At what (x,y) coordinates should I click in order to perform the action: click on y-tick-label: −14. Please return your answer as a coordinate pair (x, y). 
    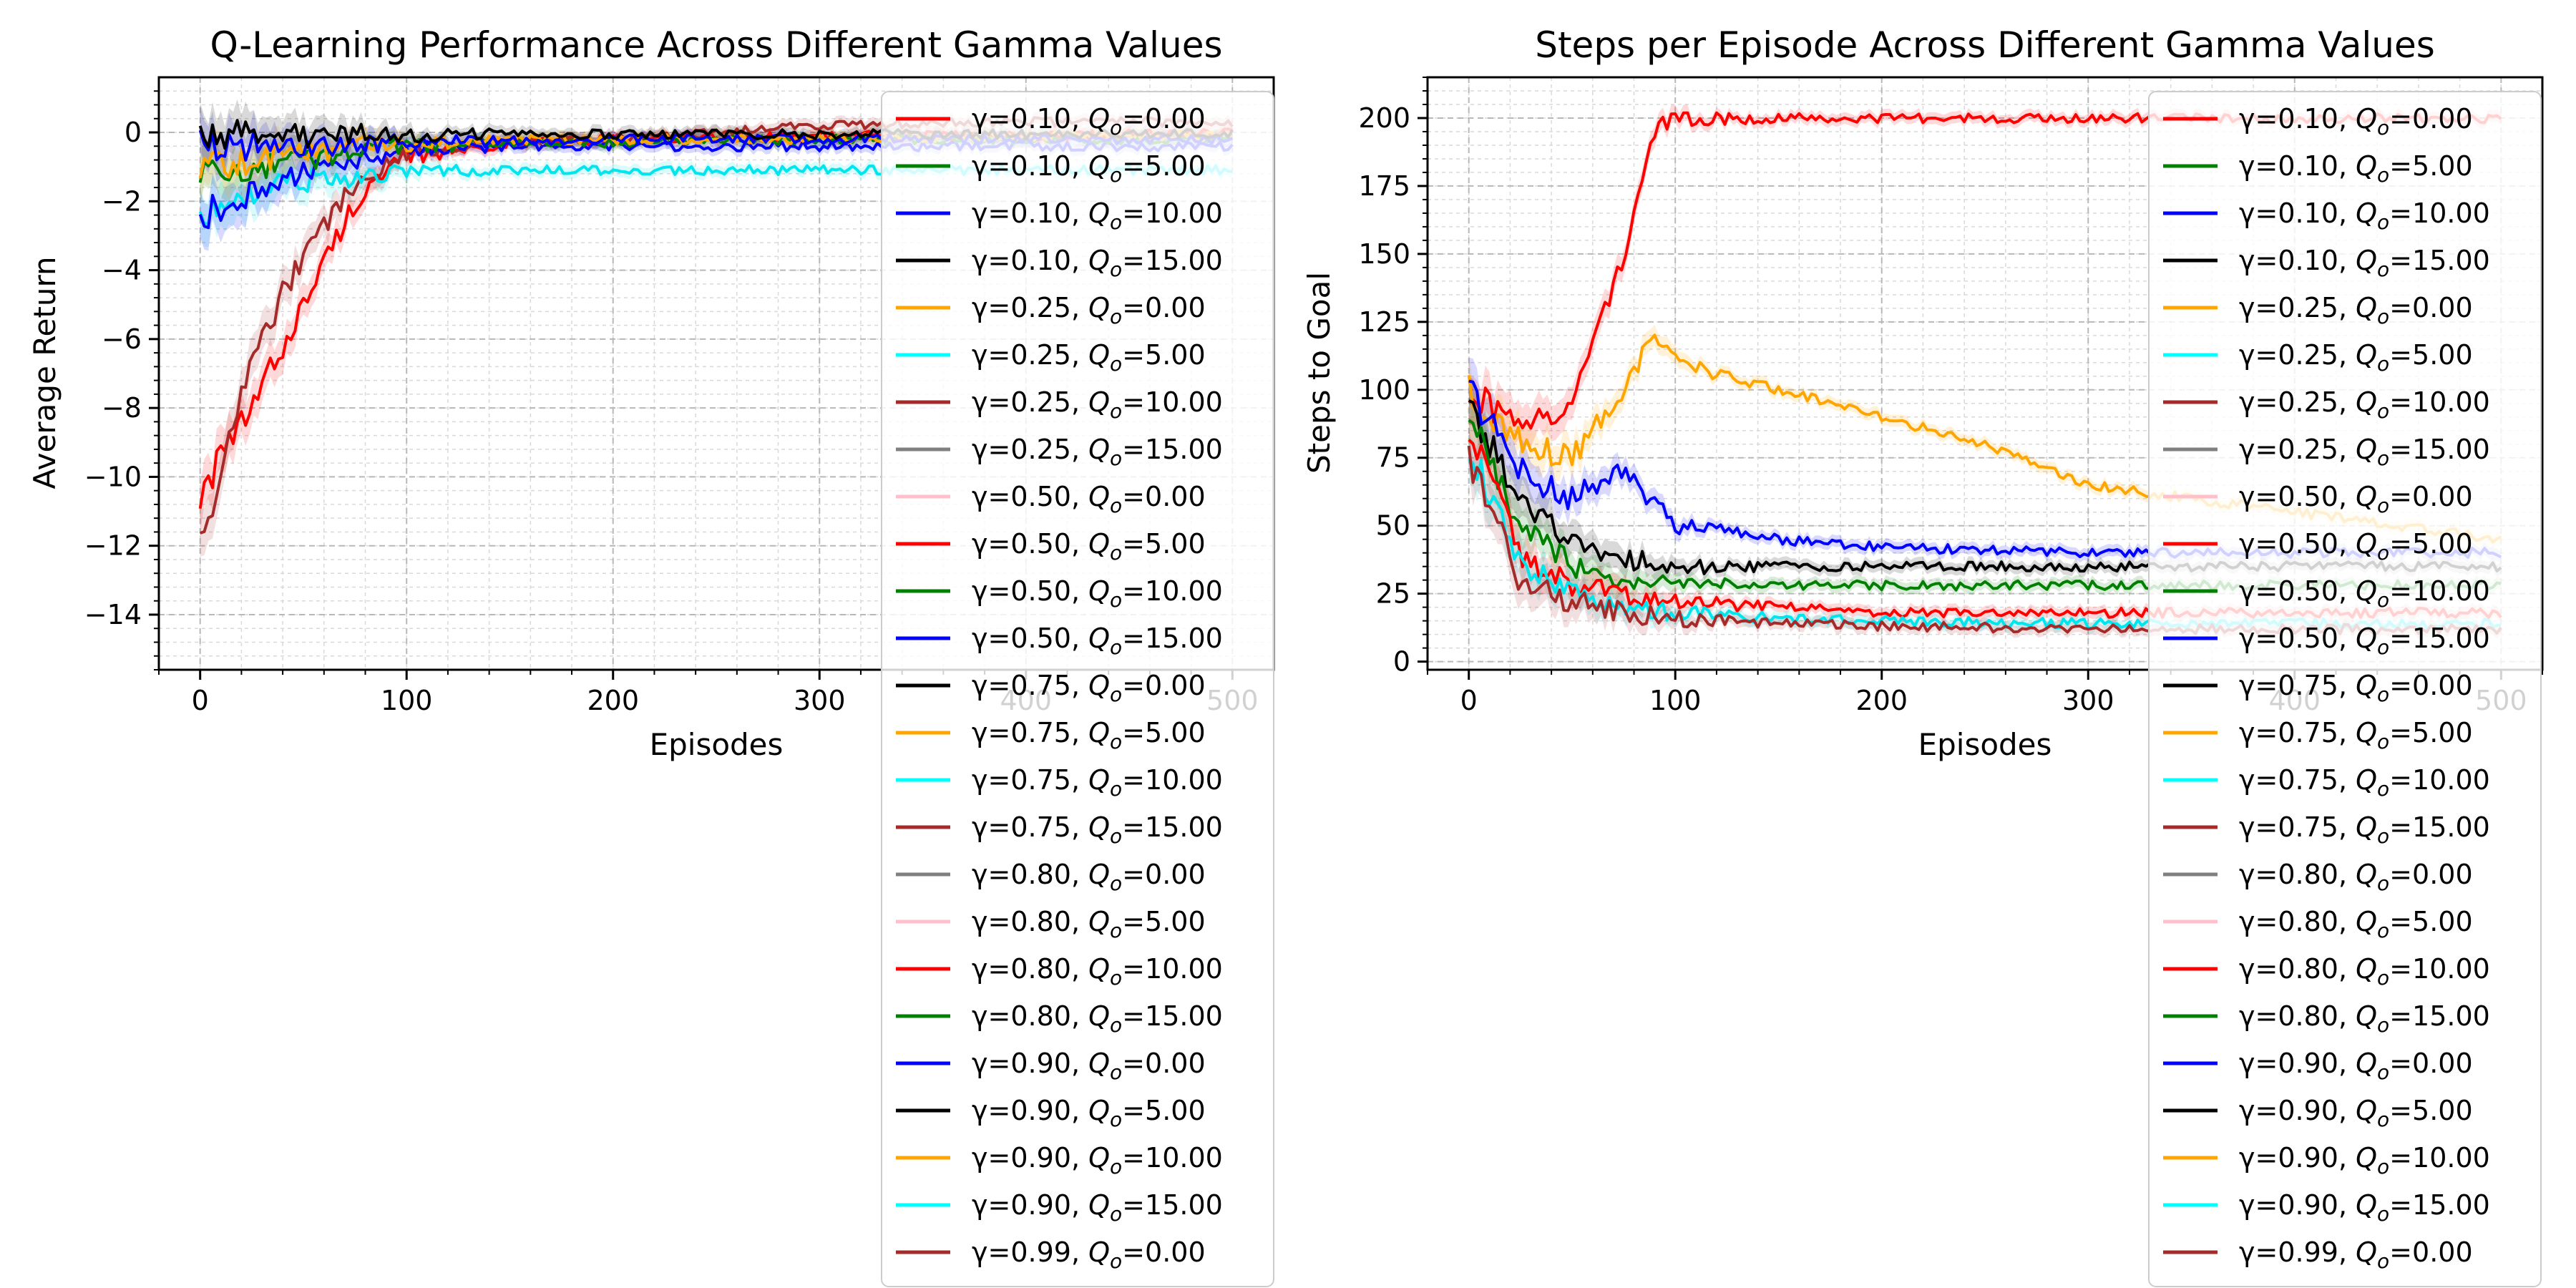
    Looking at the image, I should click on (113, 614).